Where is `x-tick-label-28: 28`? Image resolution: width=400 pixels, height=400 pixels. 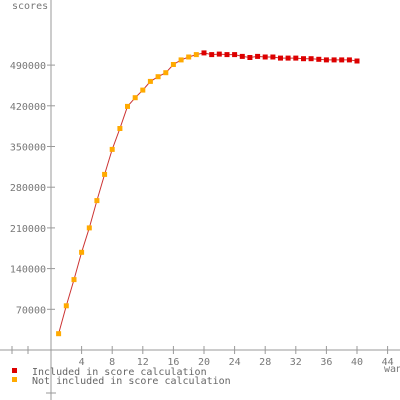 x-tick-label-28: 28 is located at coordinates (265, 362).